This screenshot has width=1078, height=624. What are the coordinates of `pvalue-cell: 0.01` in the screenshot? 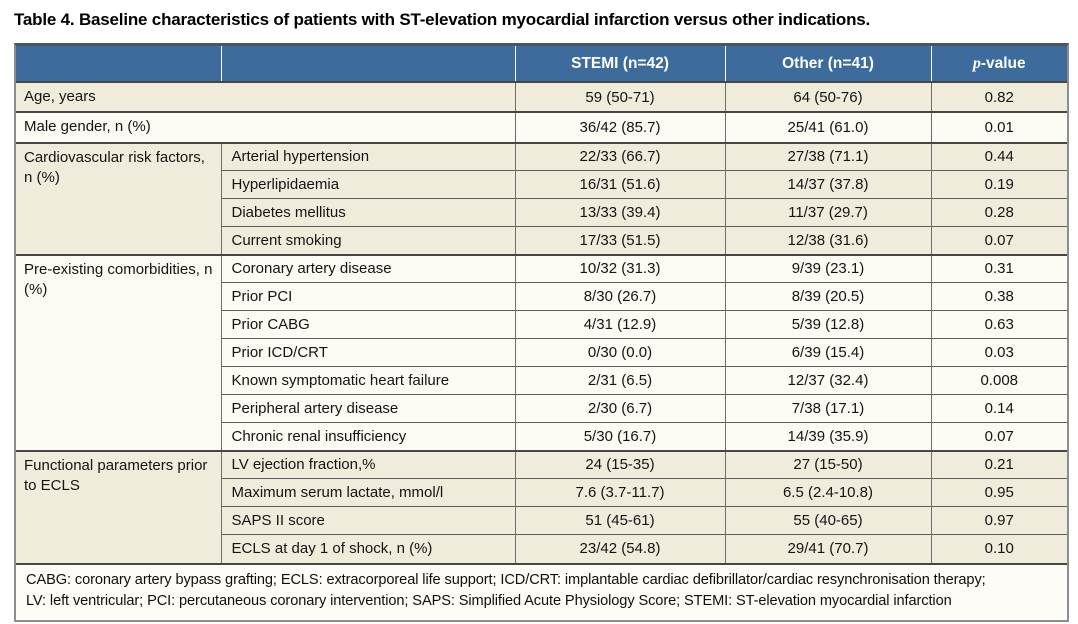 It's located at (998, 127).